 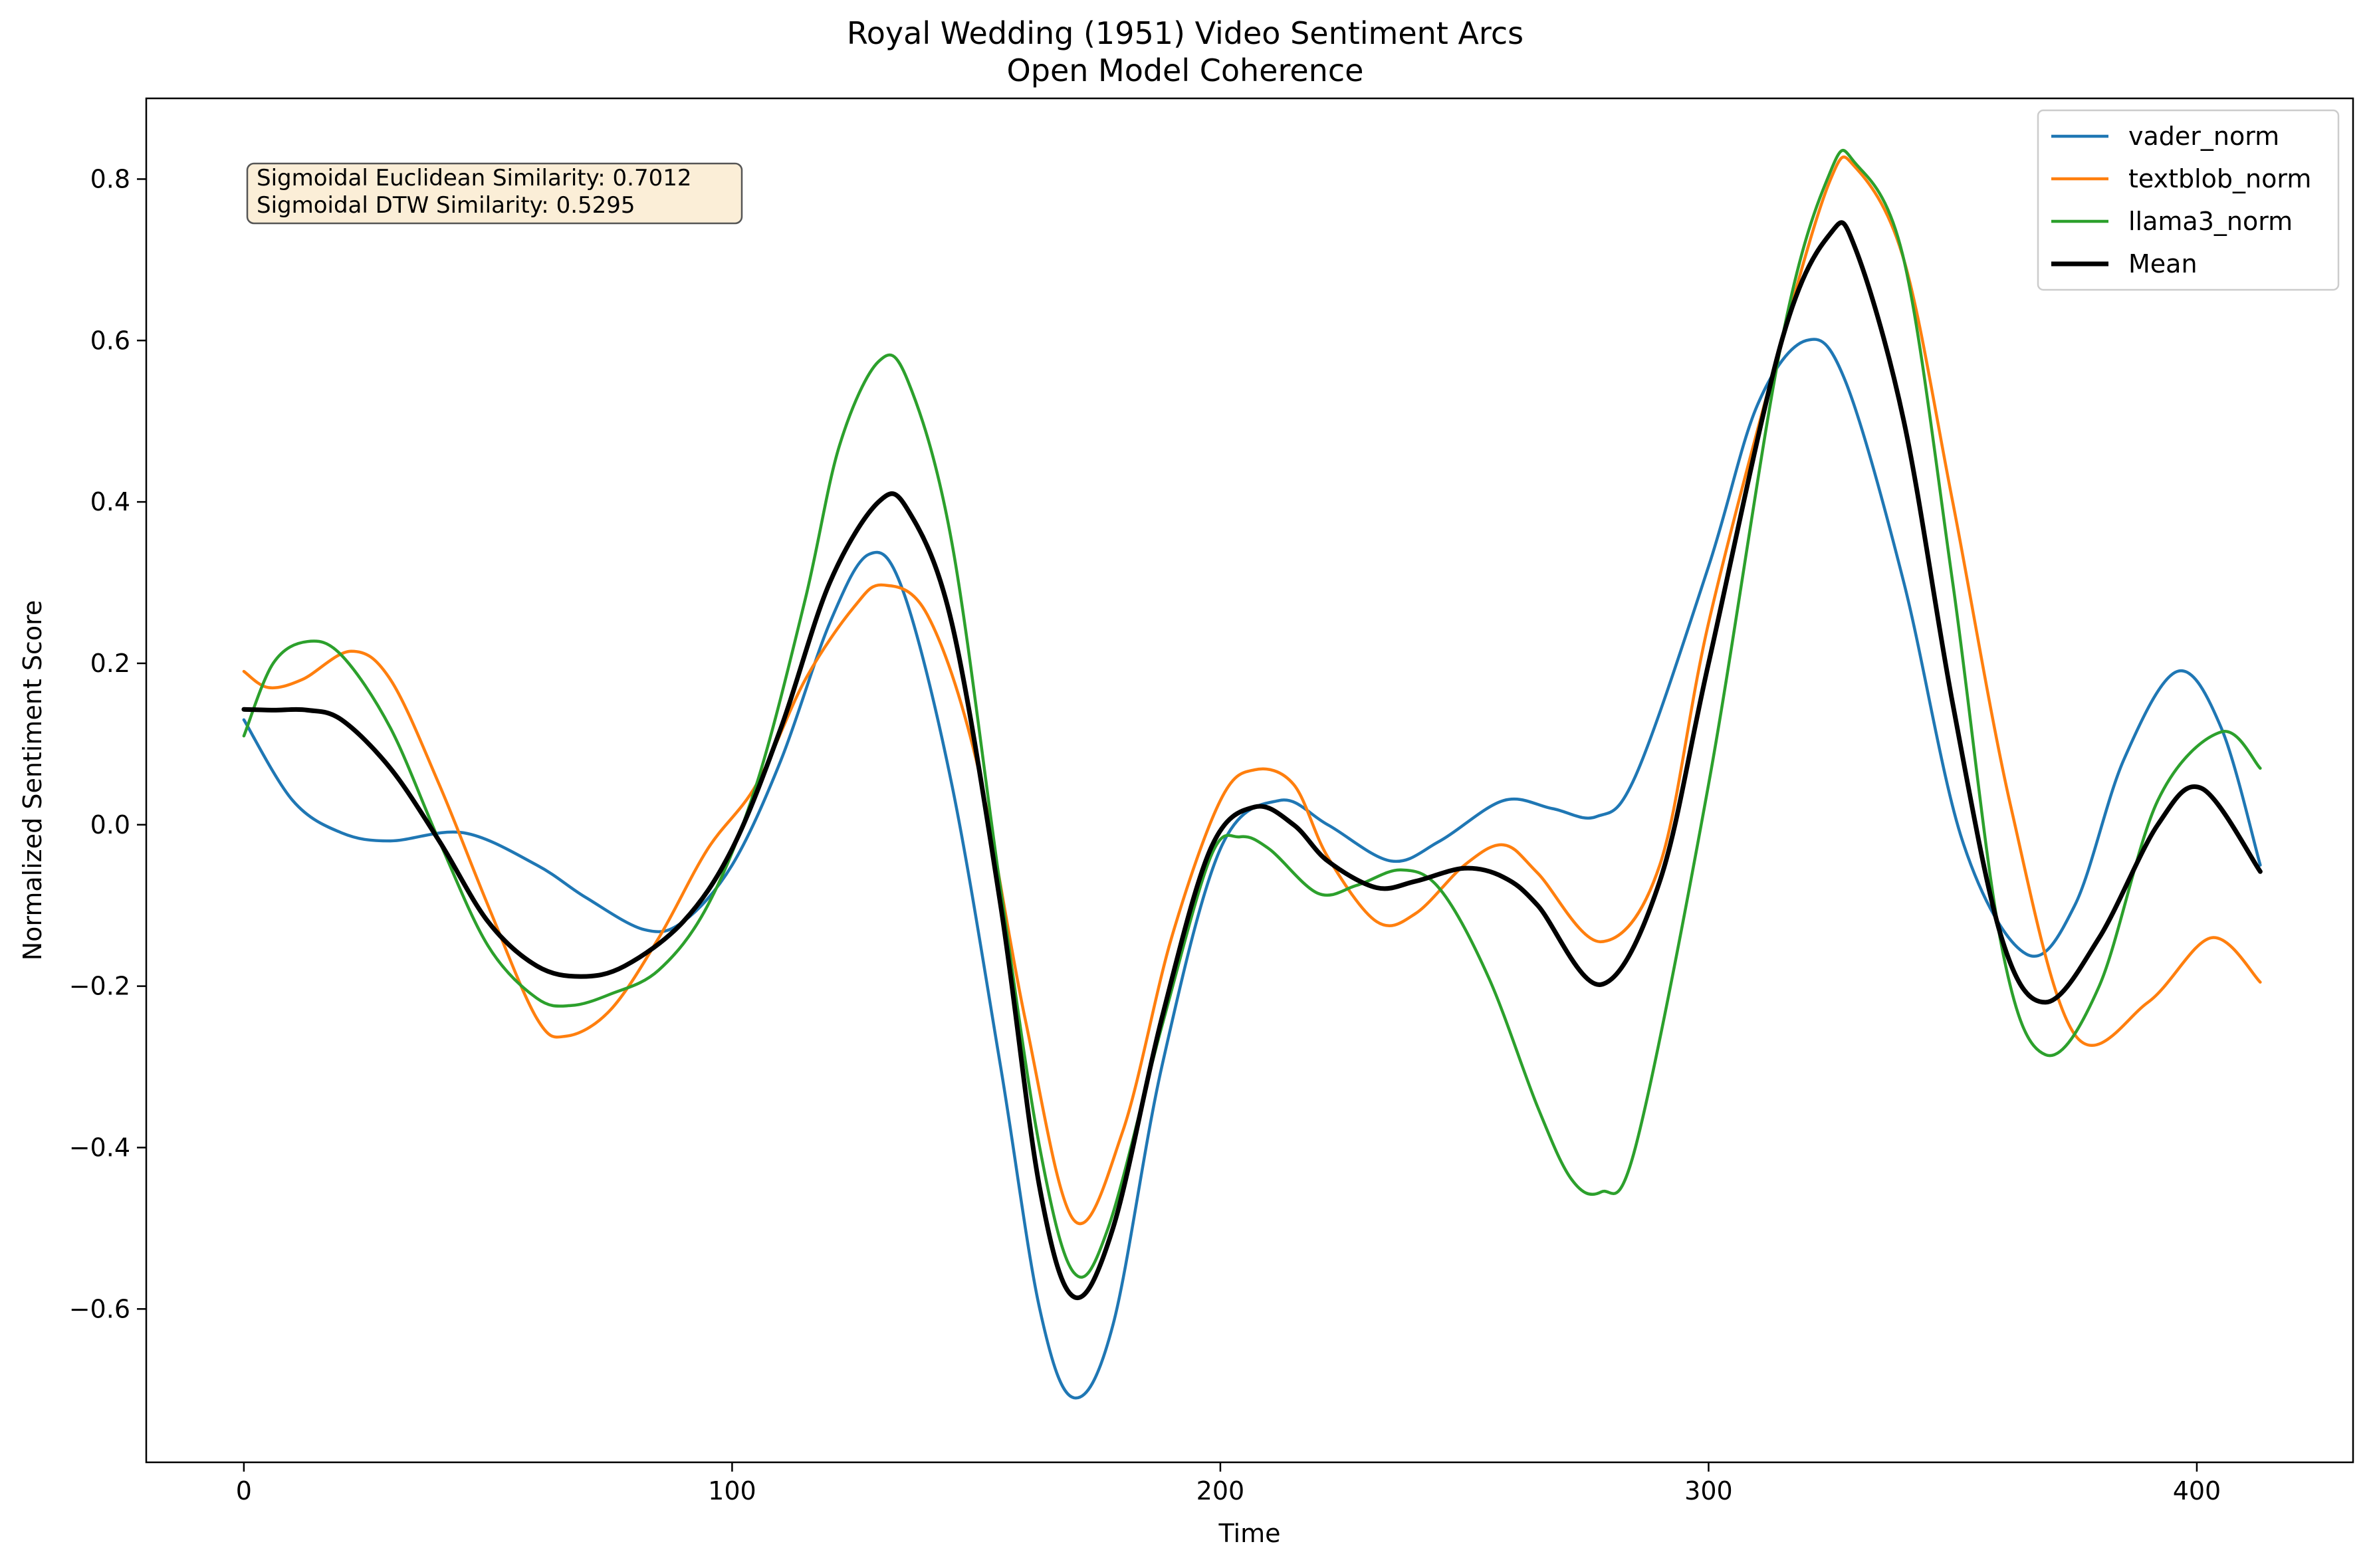 What do you see at coordinates (1249, 1533) in the screenshot?
I see `x-axis-label: Time` at bounding box center [1249, 1533].